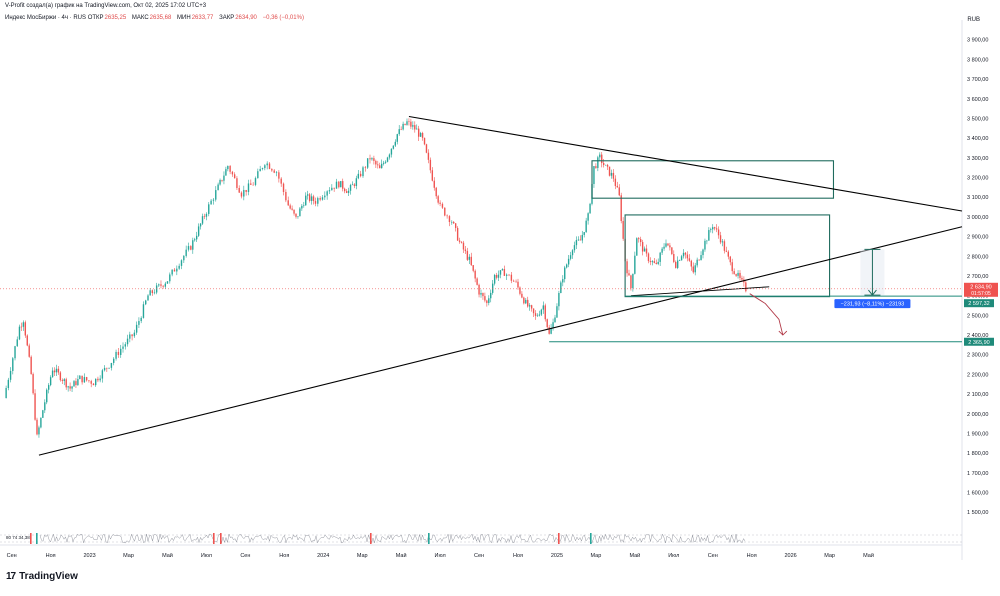 The height and width of the screenshot is (596, 1000). I want to click on tradingview-logo: 17 TradingView, so click(42, 576).